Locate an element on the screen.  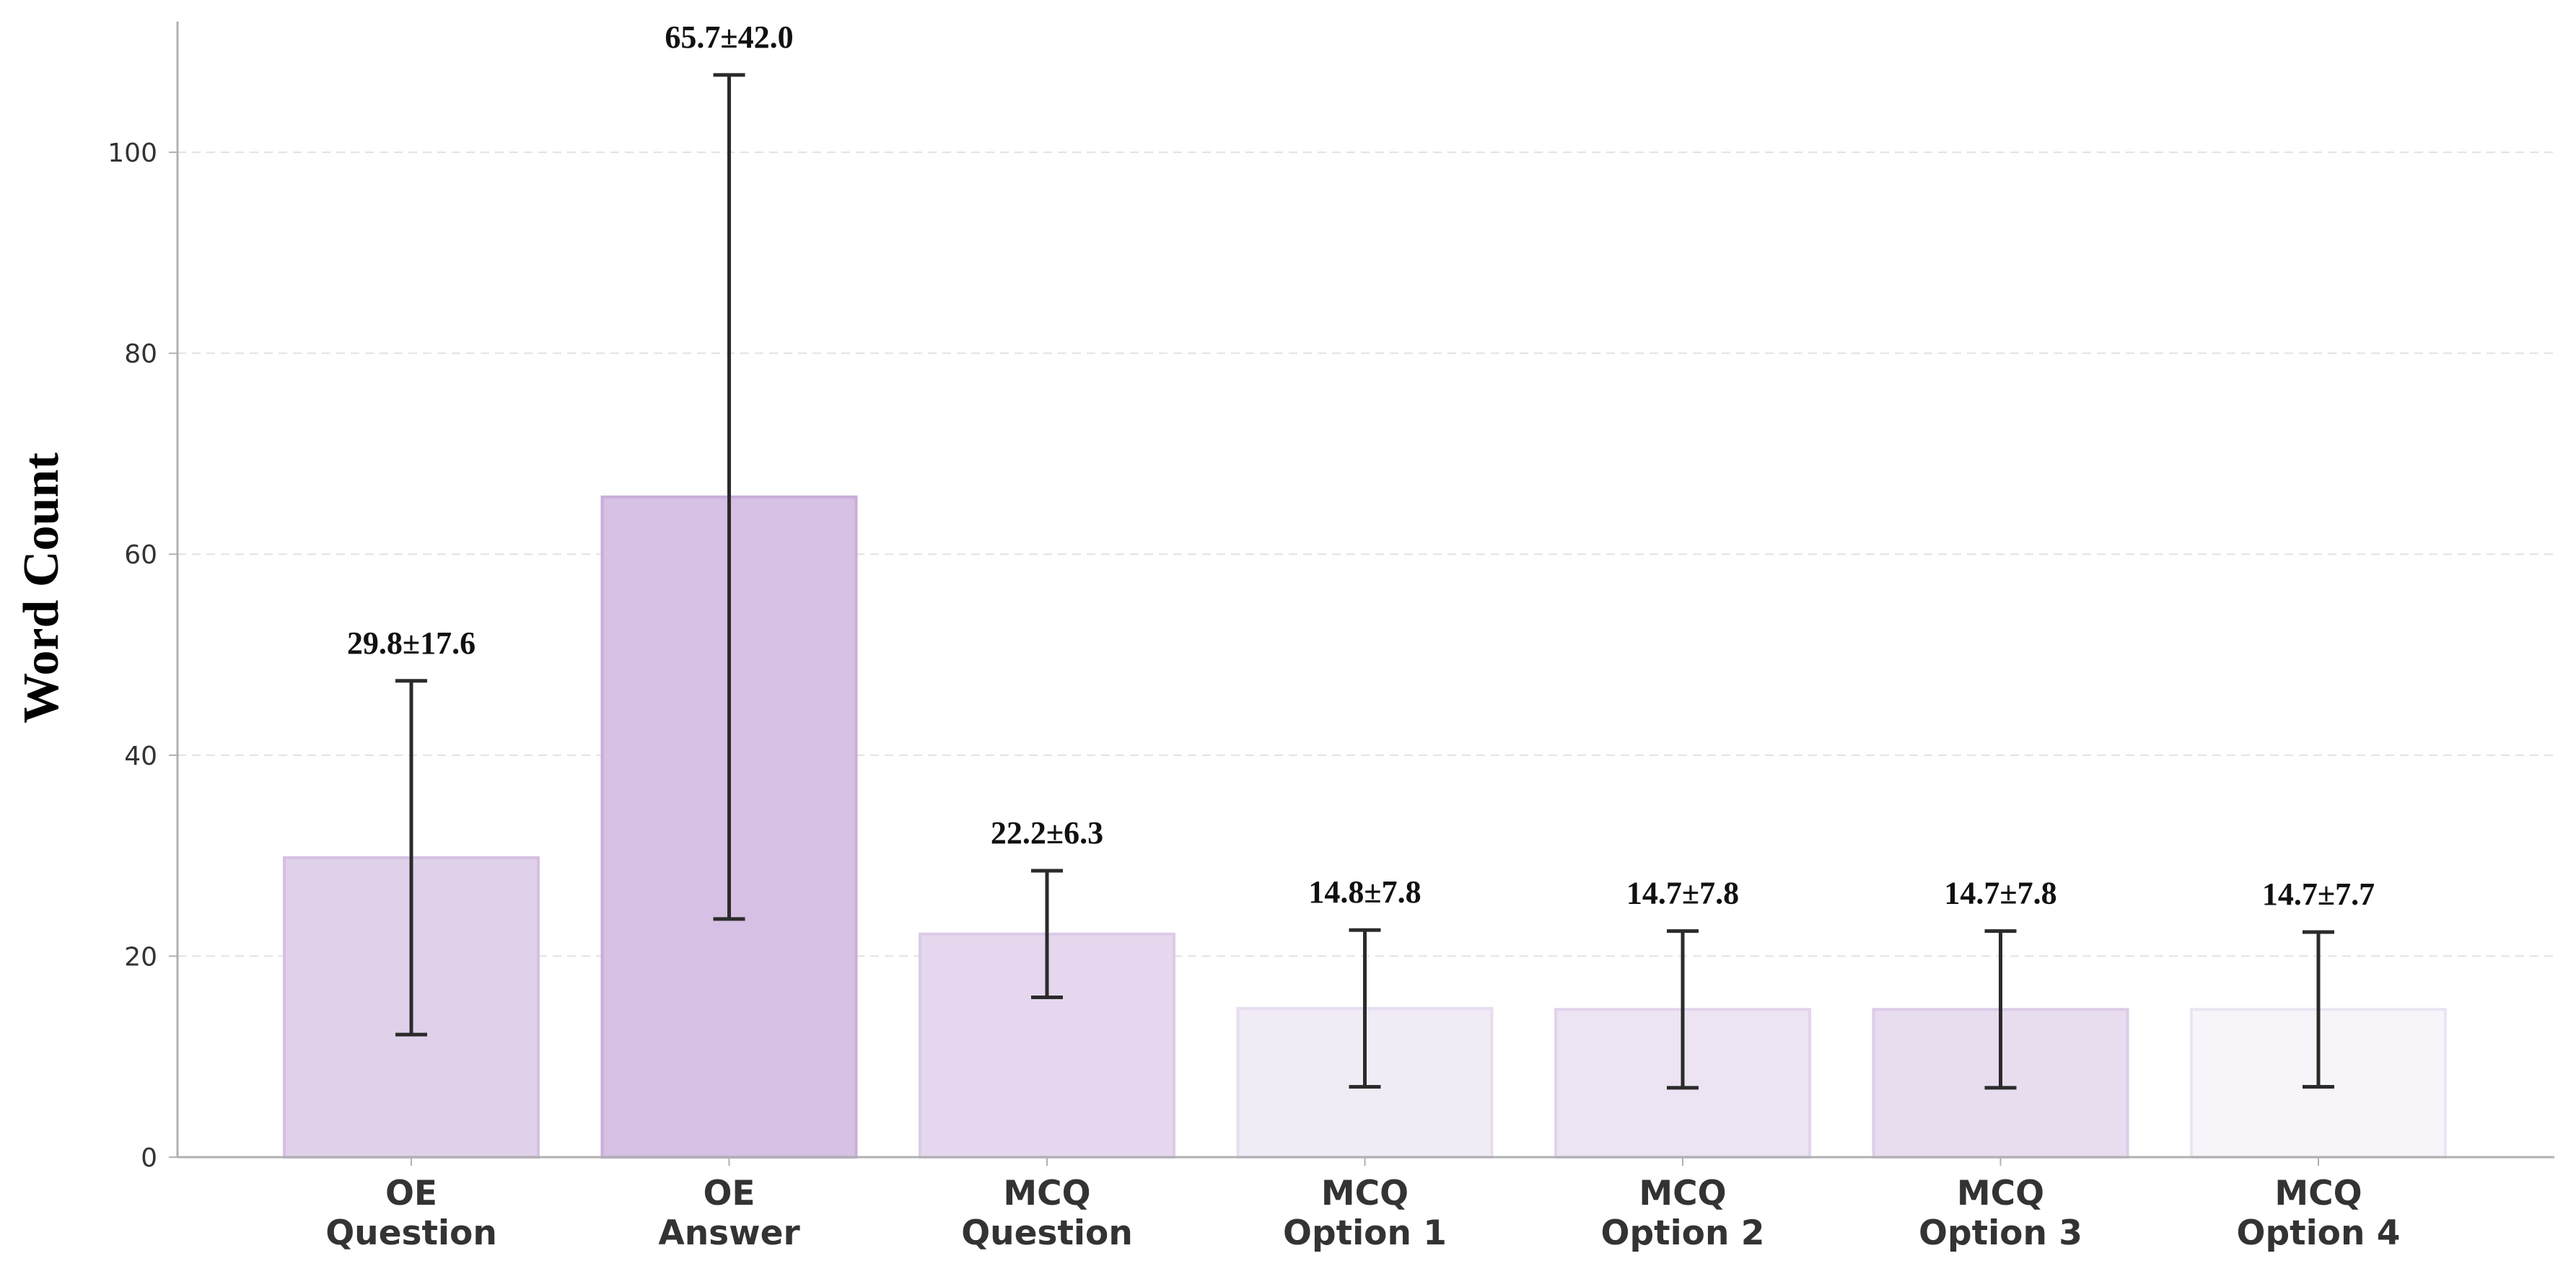
x-tick-label: Option 2 is located at coordinates (1683, 1233).